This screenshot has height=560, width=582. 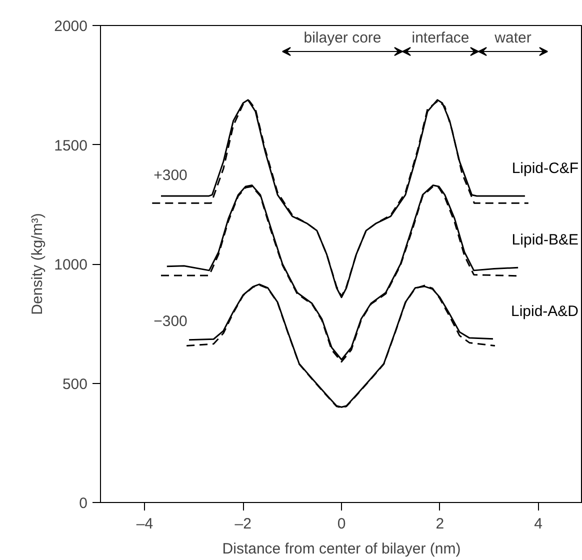 What do you see at coordinates (75, 384) in the screenshot?
I see `y-tick-label: 500` at bounding box center [75, 384].